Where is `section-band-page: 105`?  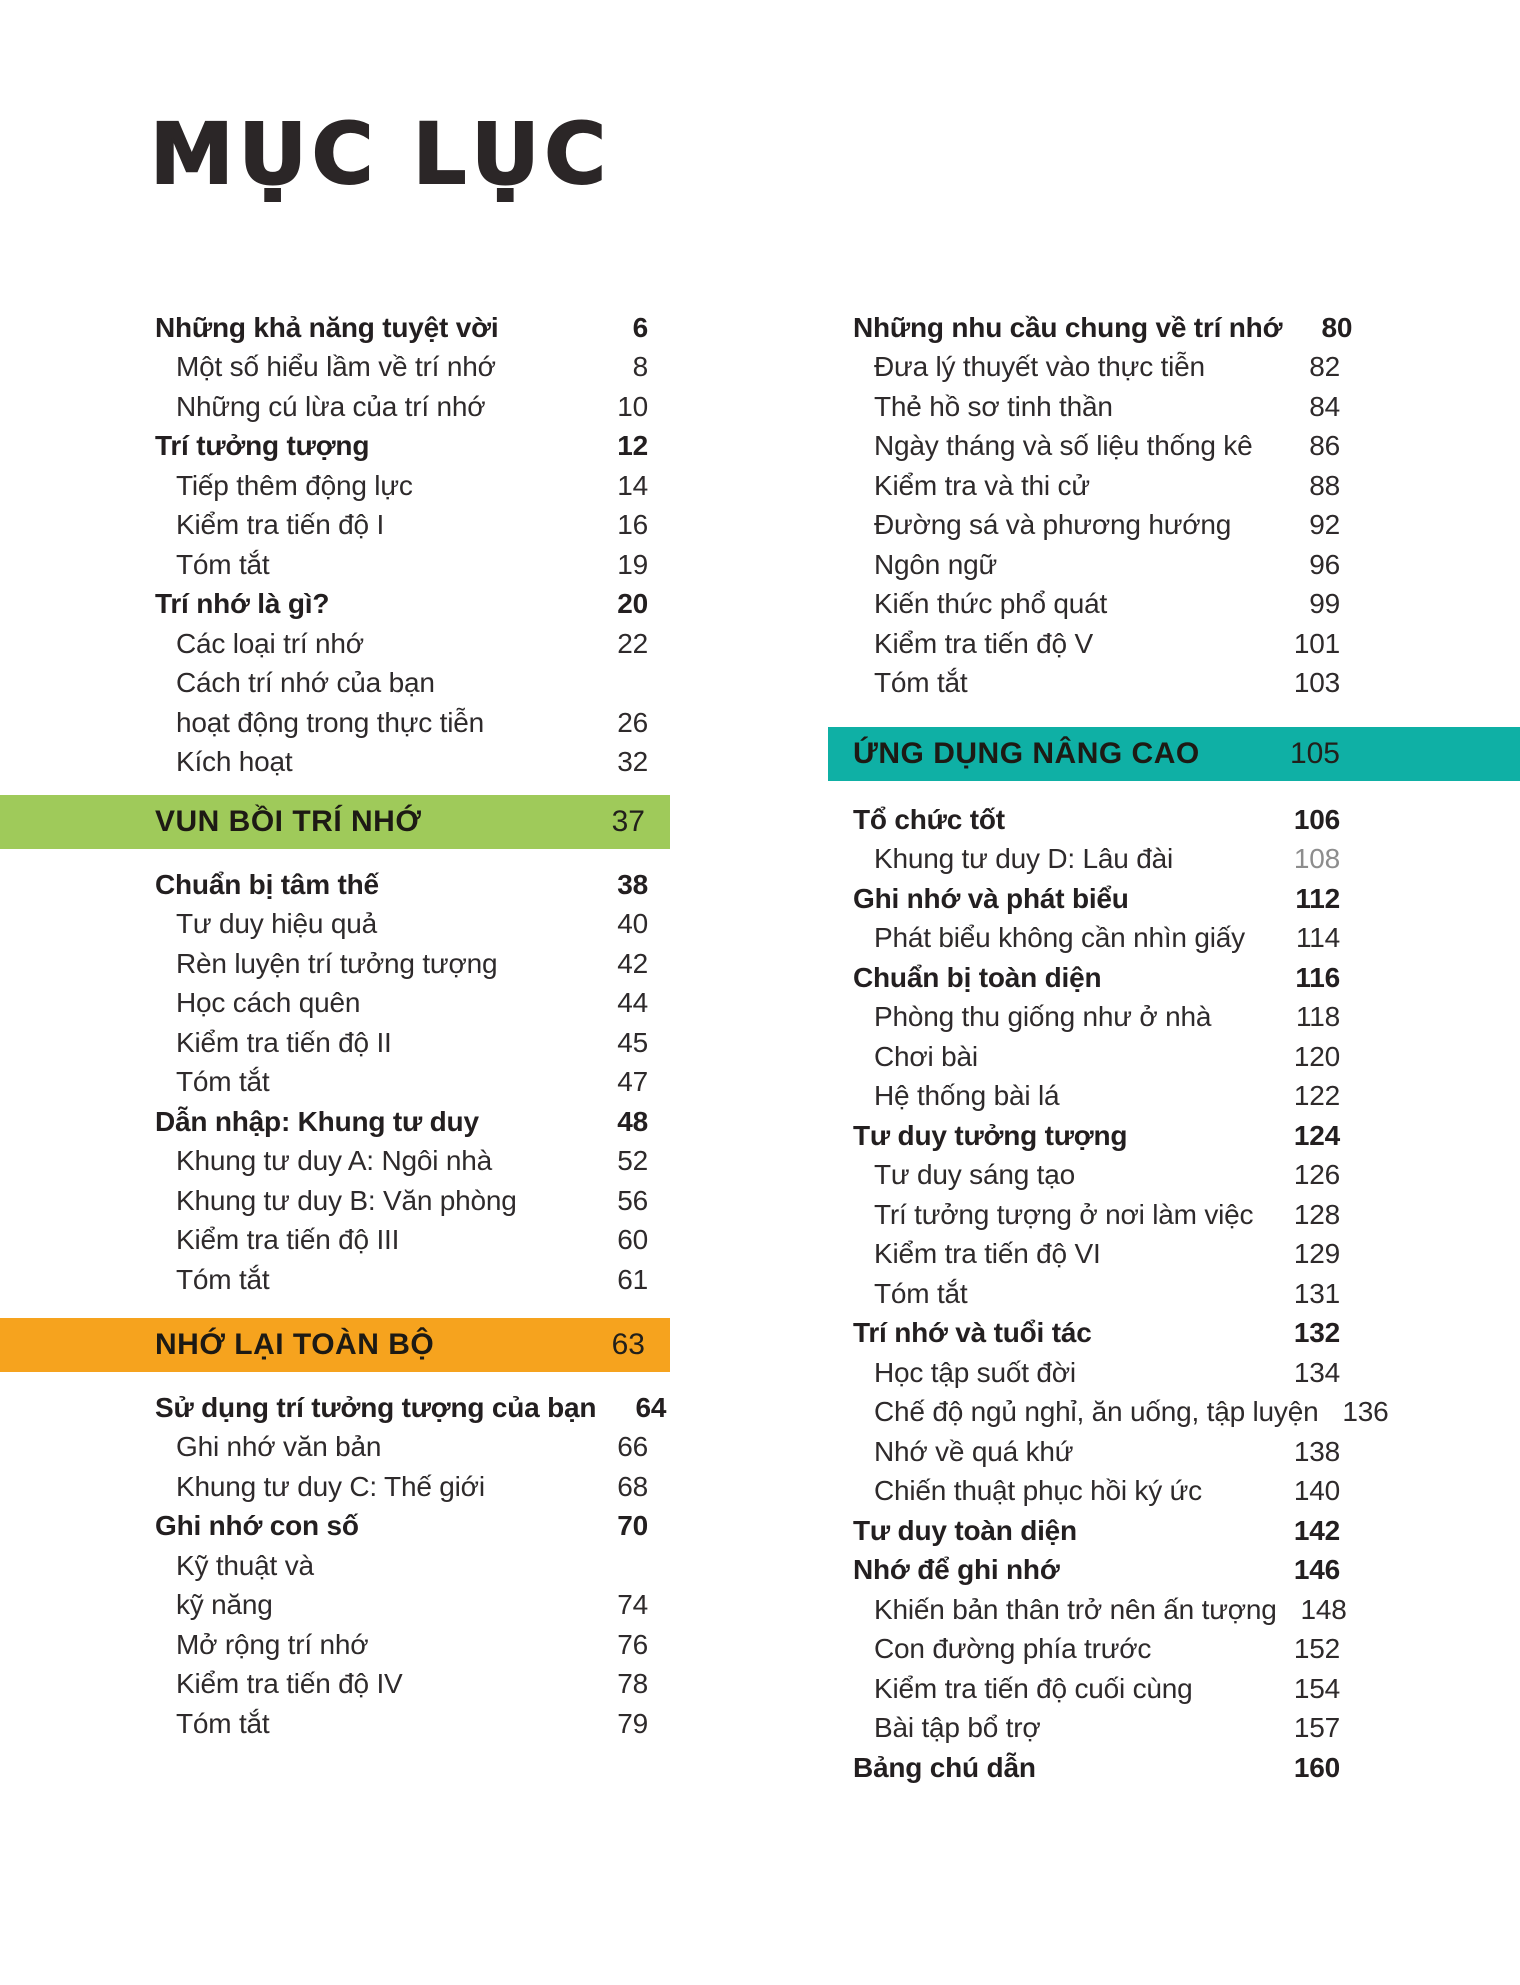
section-band-page: 105 is located at coordinates (1314, 753).